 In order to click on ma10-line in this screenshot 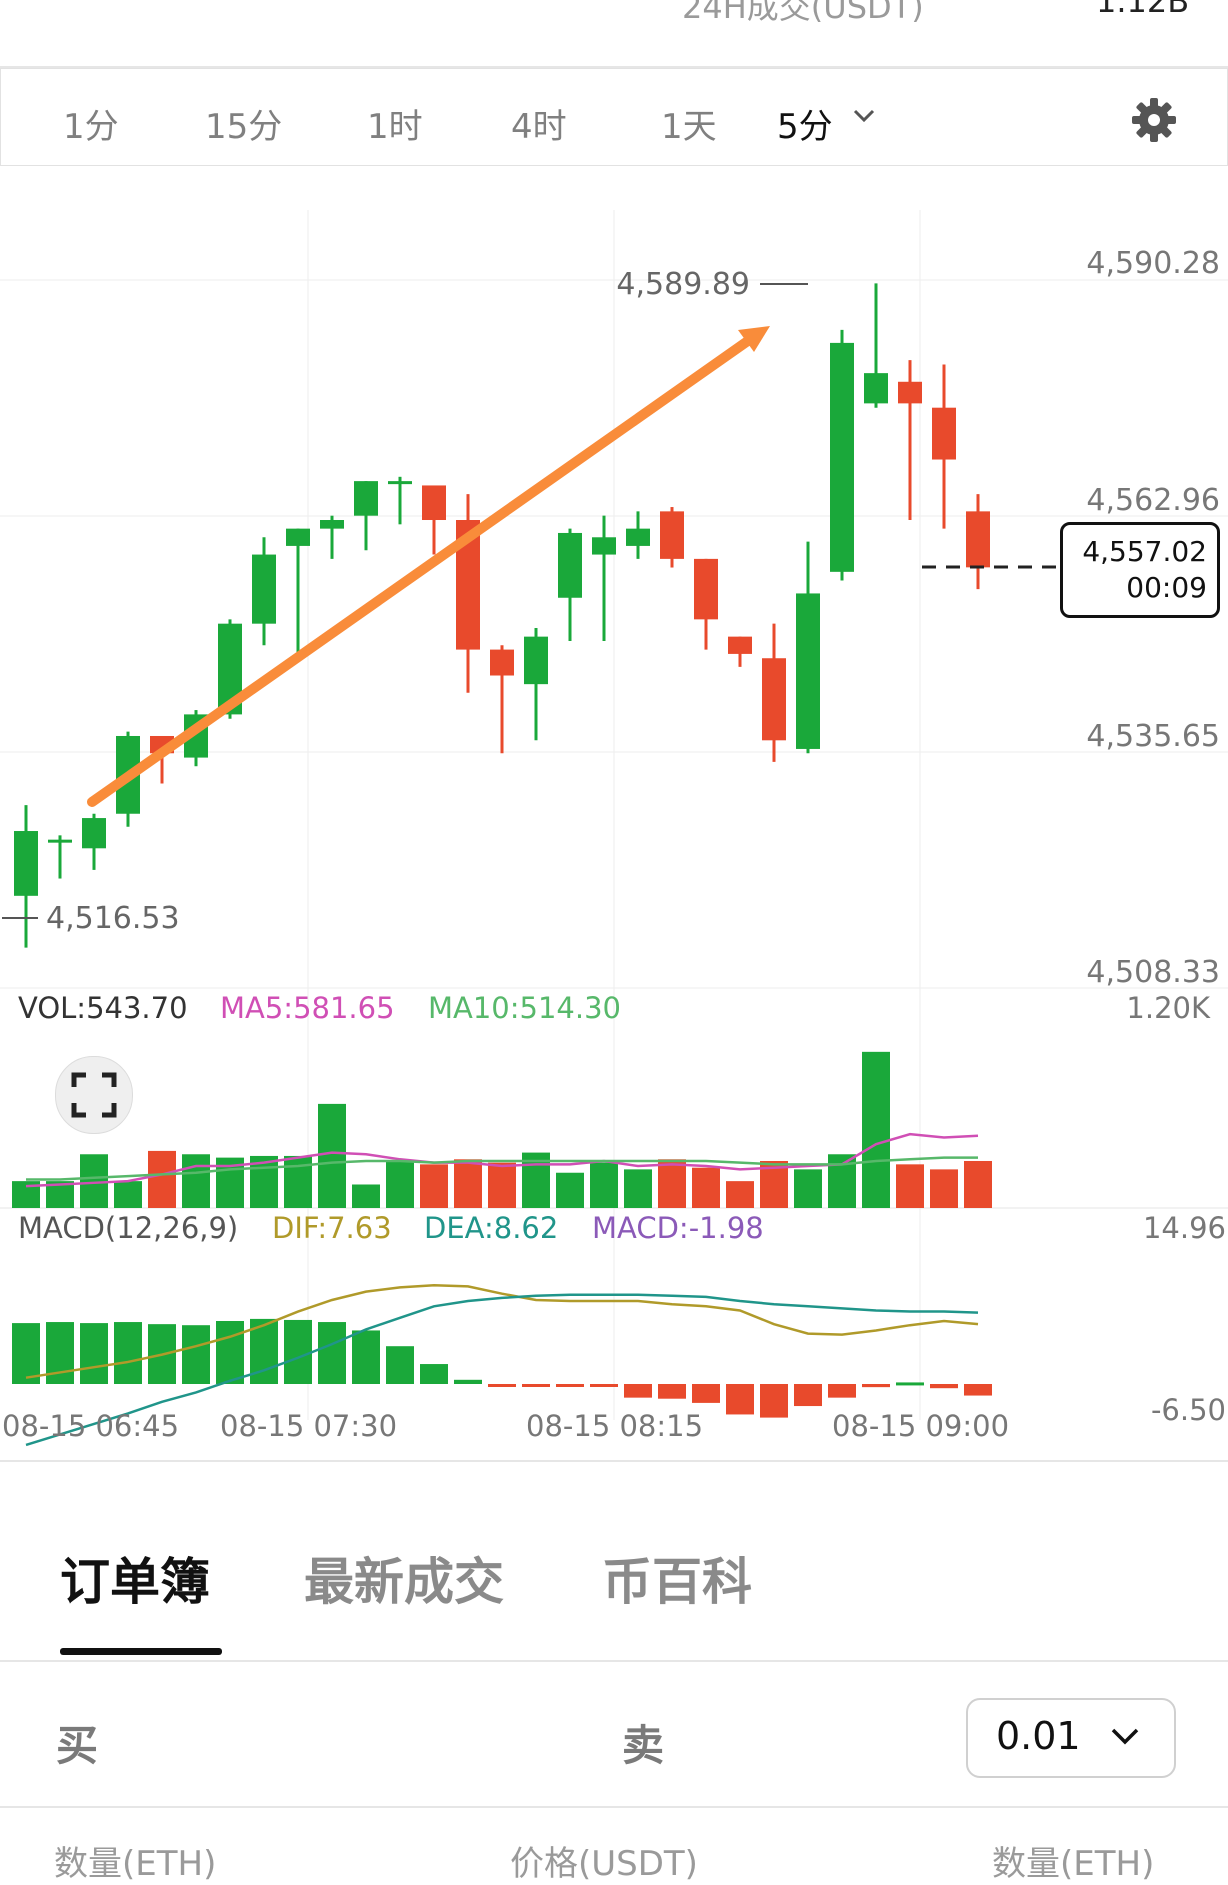, I will do `click(502, 1168)`.